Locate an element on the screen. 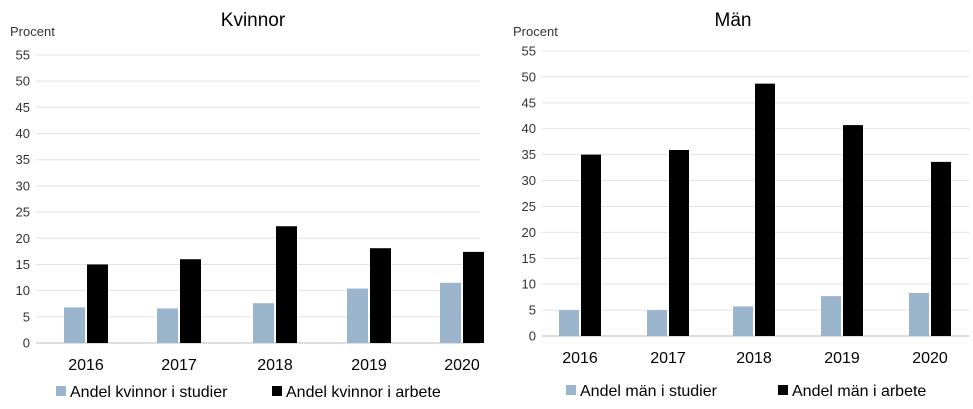 This screenshot has height=409, width=973. legend-label-arbete: Andel män i arbete is located at coordinates (859, 391).